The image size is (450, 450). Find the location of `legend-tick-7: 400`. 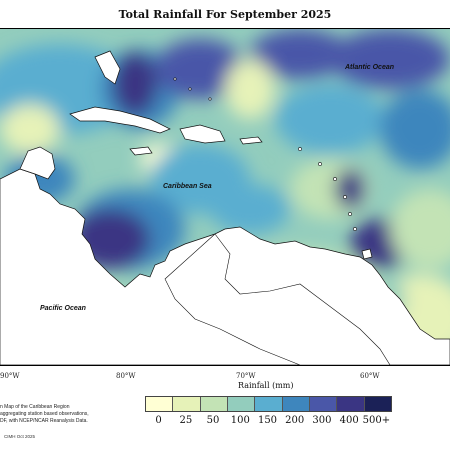

legend-tick-7: 400 is located at coordinates (349, 420).